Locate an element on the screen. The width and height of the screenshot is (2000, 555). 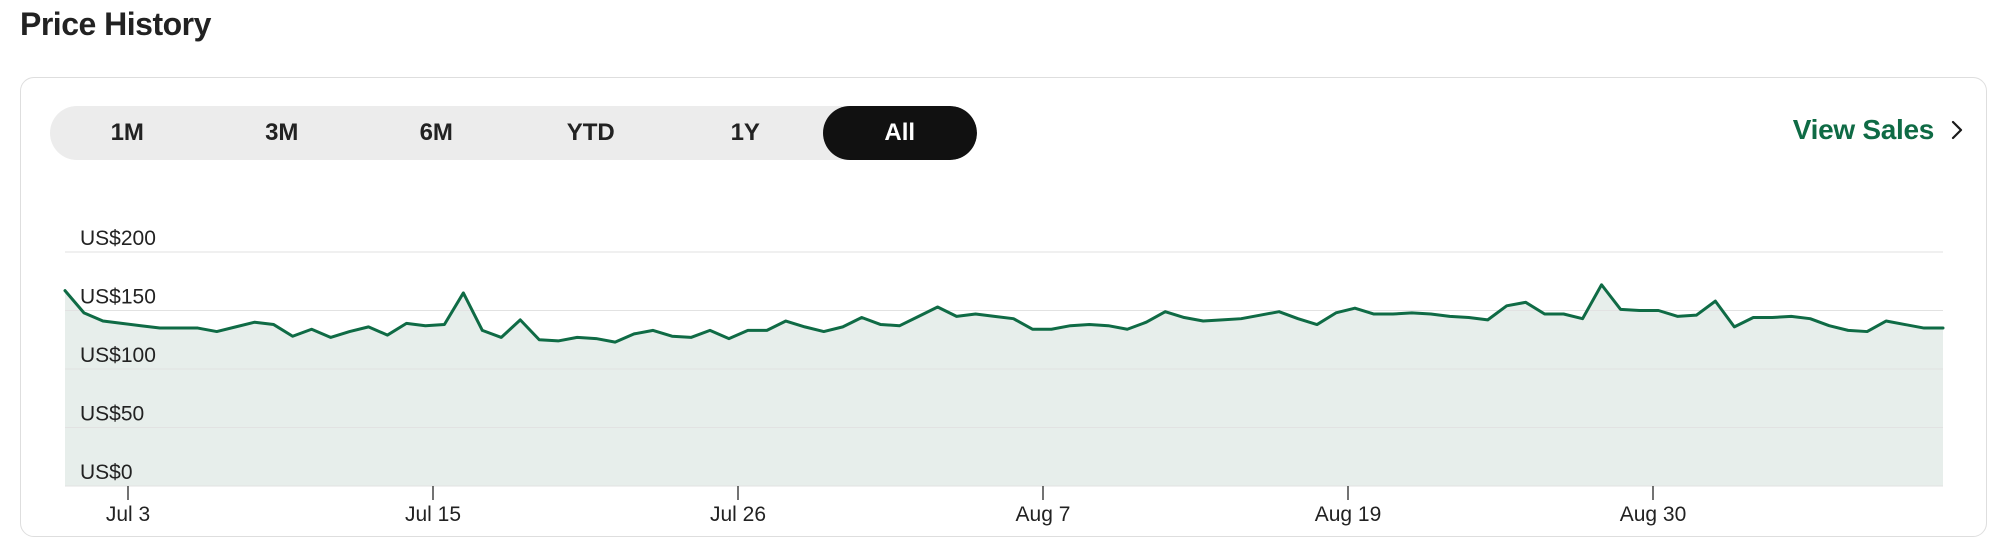
range-button-1y: 1Y is located at coordinates (745, 132).